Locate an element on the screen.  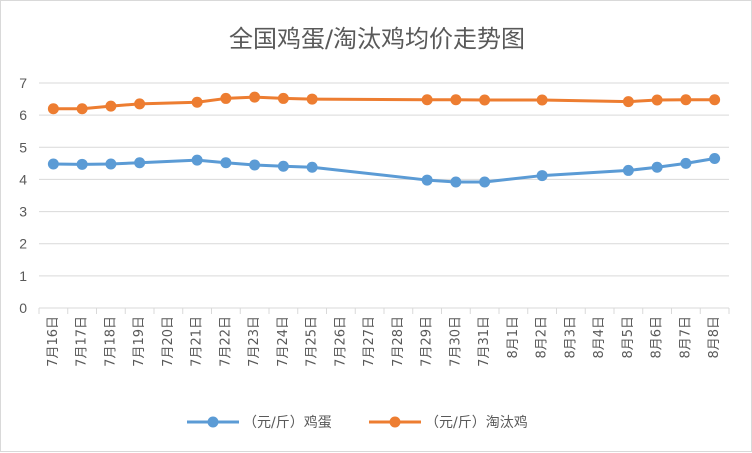
x-tick-label: 7月23日 is located at coordinates (254, 341).